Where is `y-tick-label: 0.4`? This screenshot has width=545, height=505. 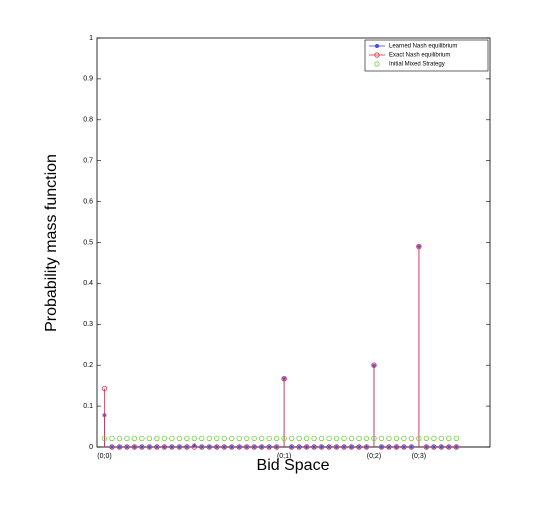 y-tick-label: 0.4 is located at coordinates (88, 283).